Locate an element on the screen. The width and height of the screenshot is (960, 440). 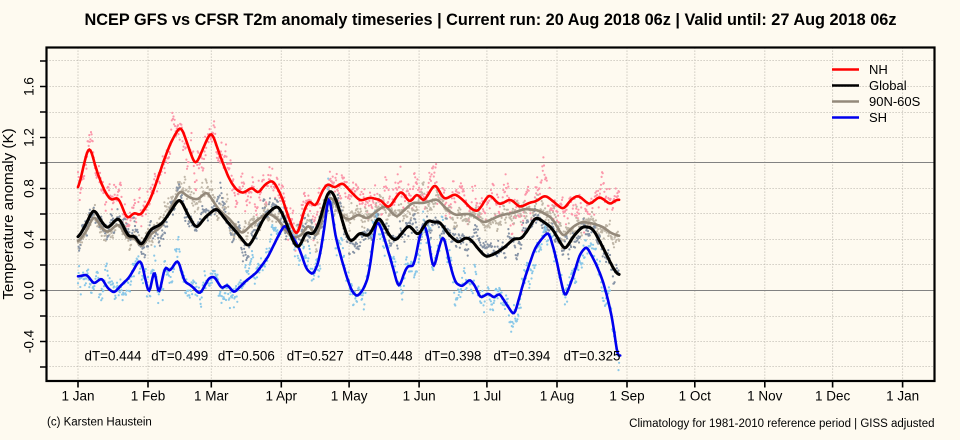
svg-text: dT=0.398 is located at coordinates (453, 356).